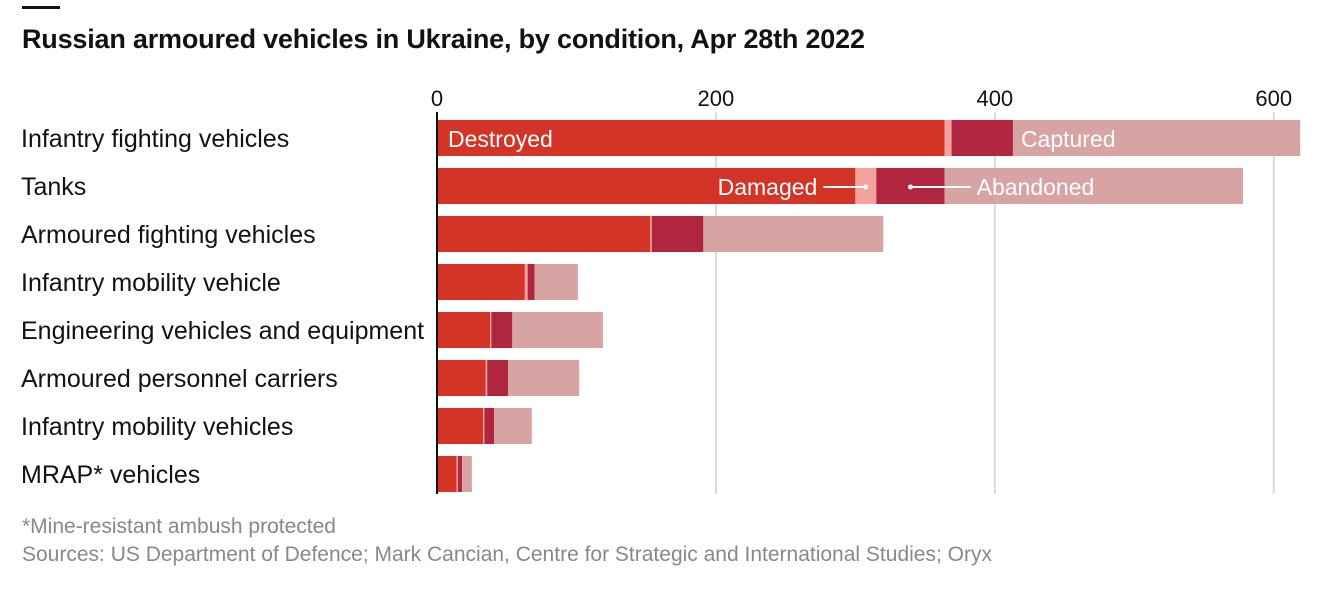 The width and height of the screenshot is (1334, 604). I want to click on top-rule, so click(41, 7).